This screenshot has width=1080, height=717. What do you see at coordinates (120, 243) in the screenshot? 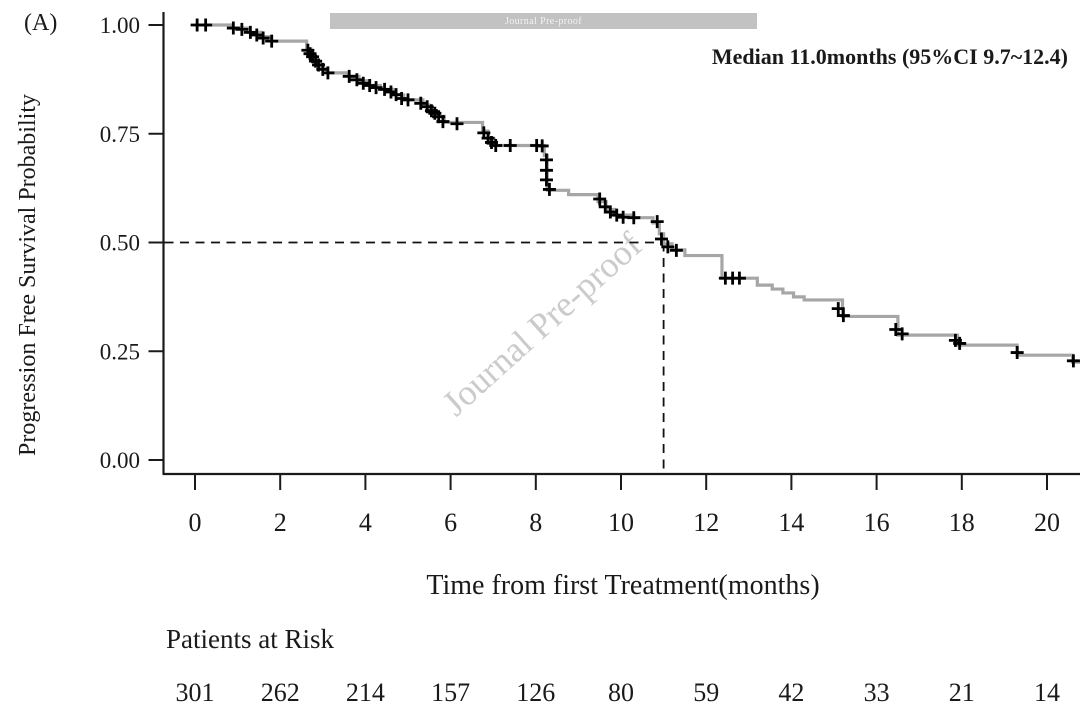
I see `y-tick-label: 0.50` at bounding box center [120, 243].